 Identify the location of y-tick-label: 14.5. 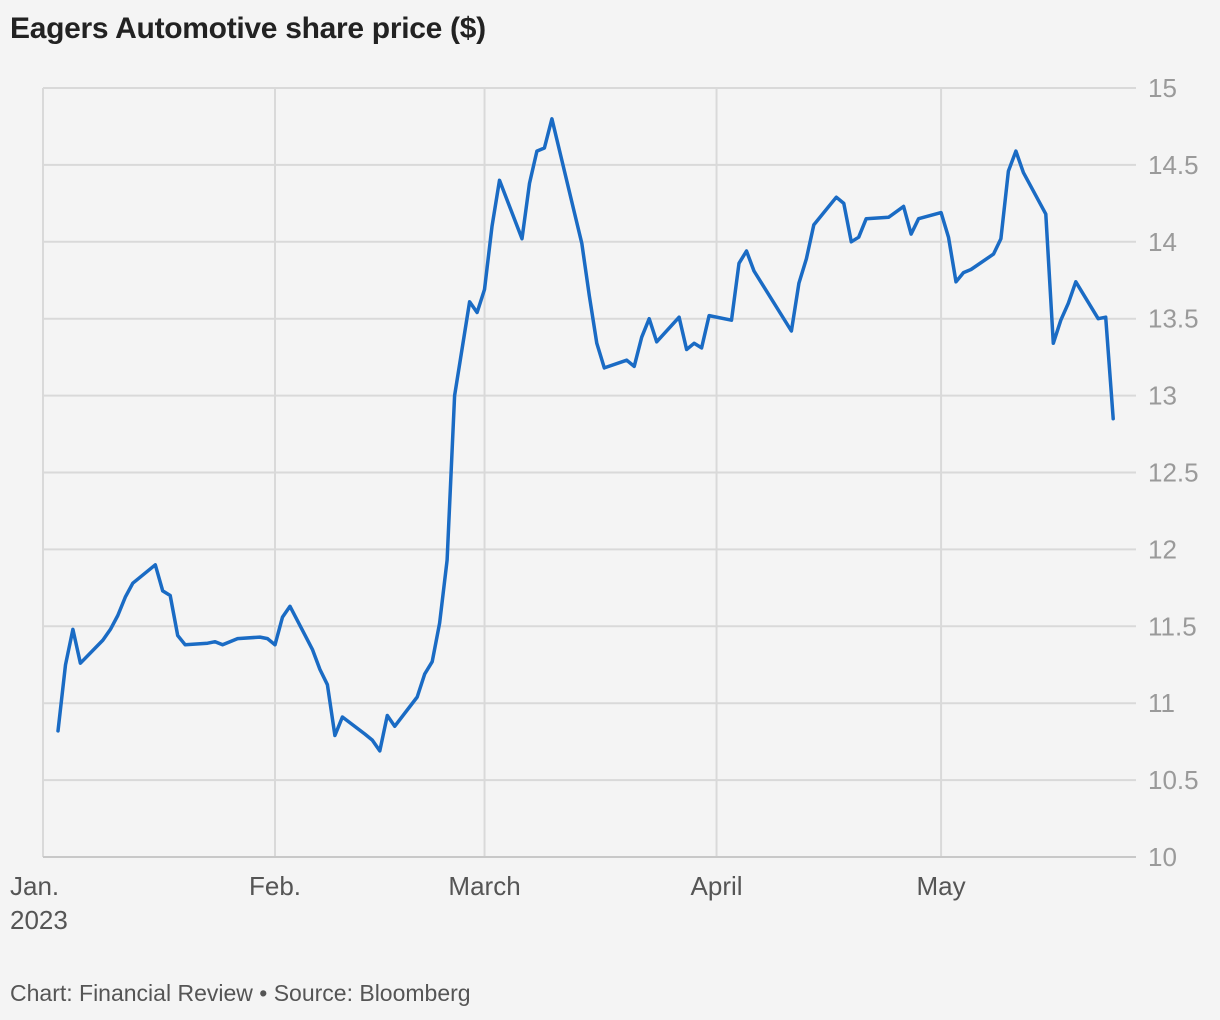
(1173, 165).